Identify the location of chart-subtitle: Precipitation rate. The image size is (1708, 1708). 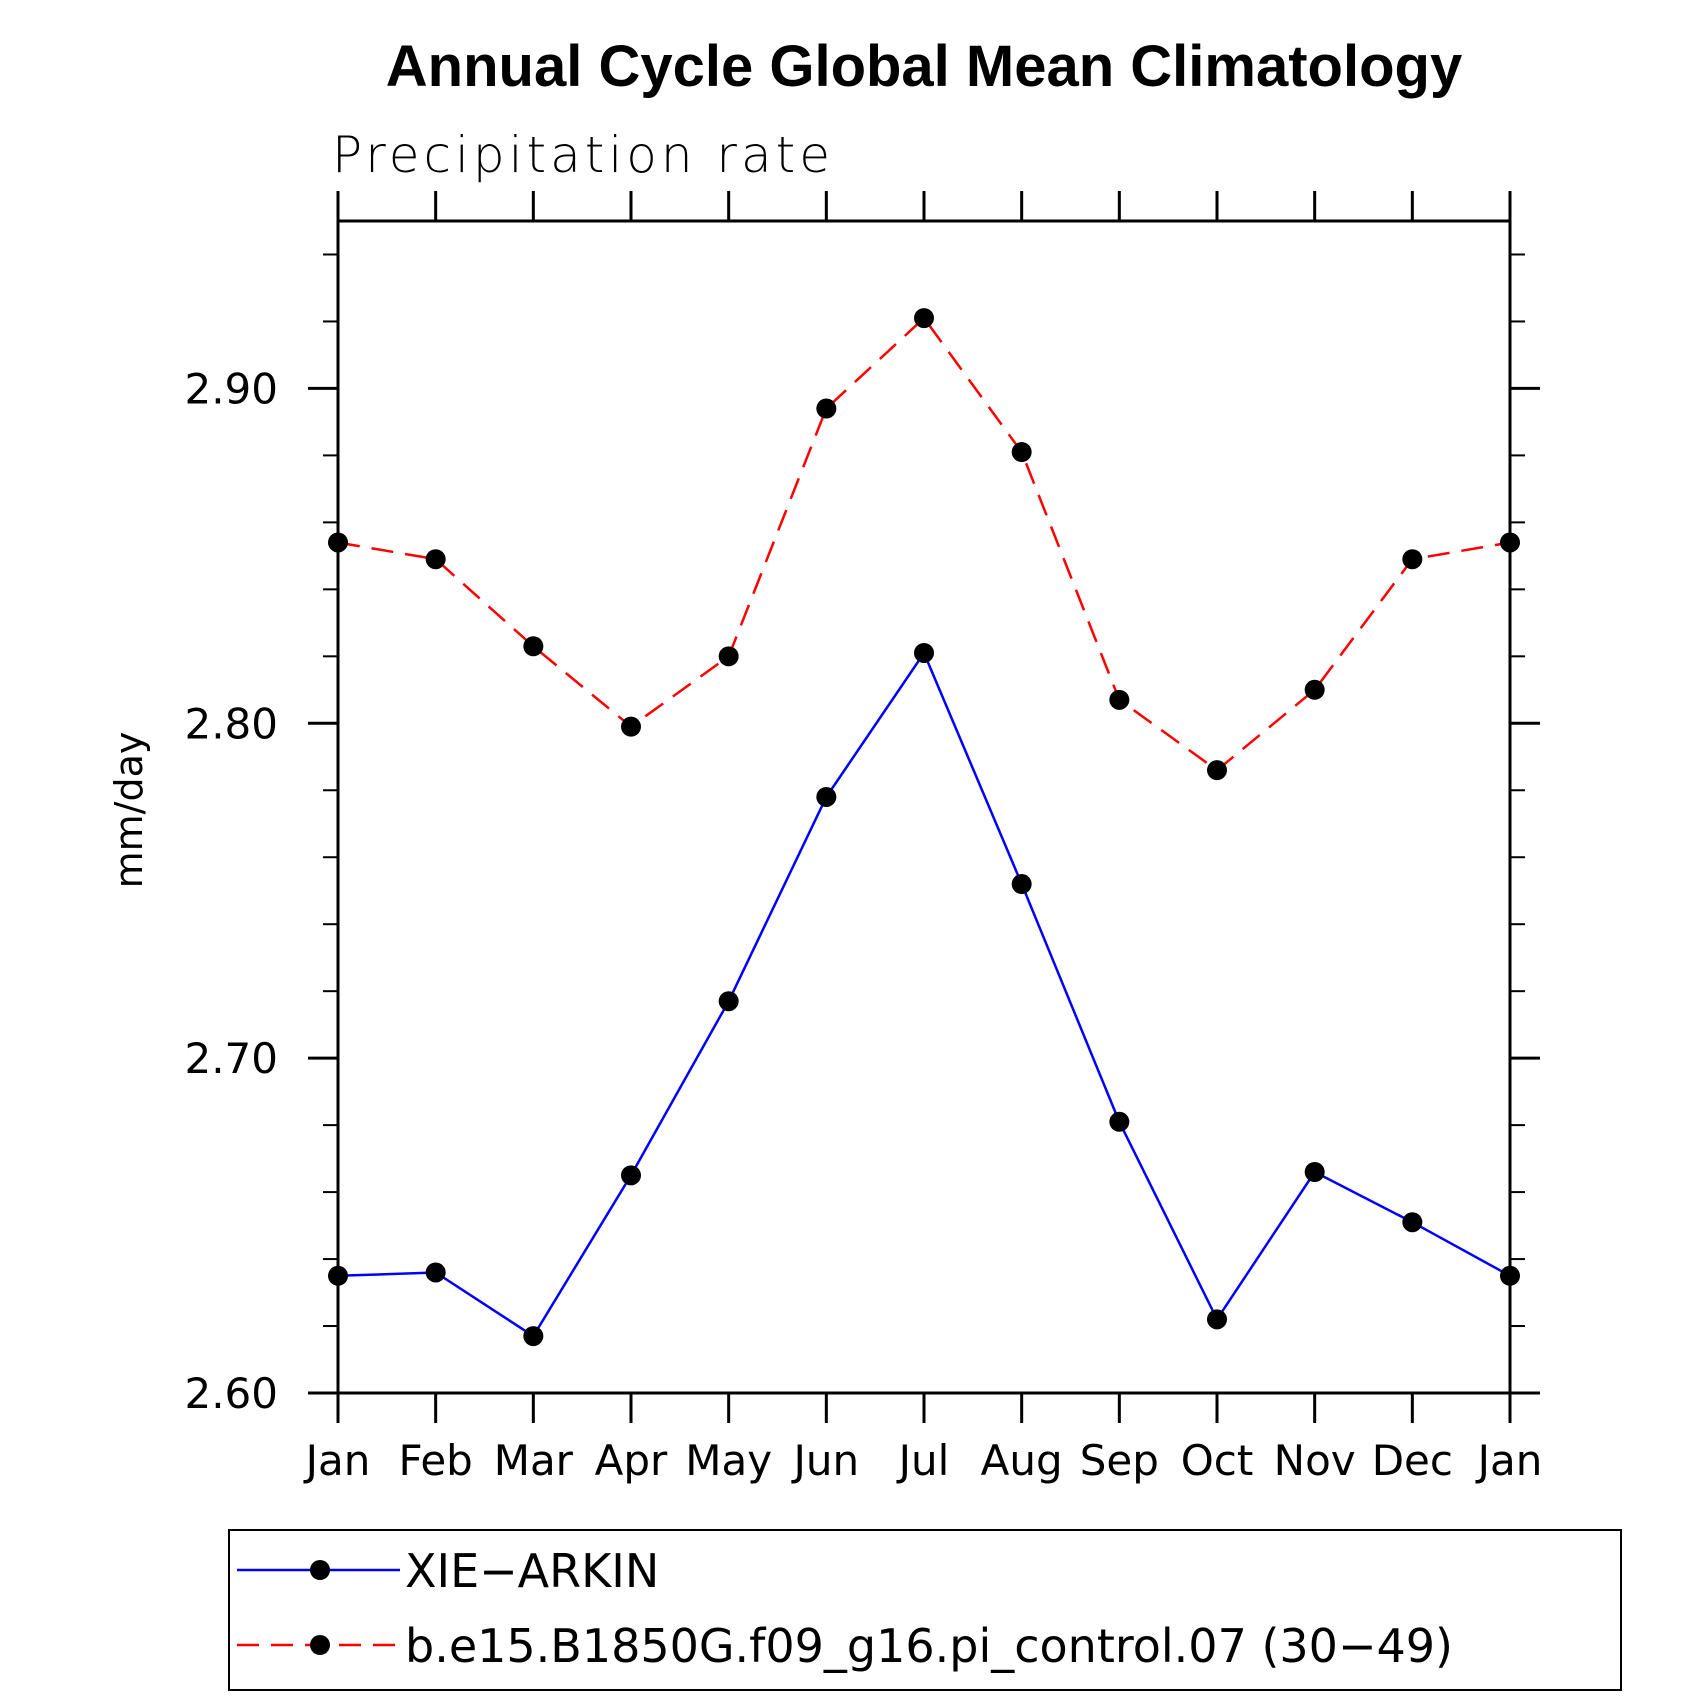
(583, 155).